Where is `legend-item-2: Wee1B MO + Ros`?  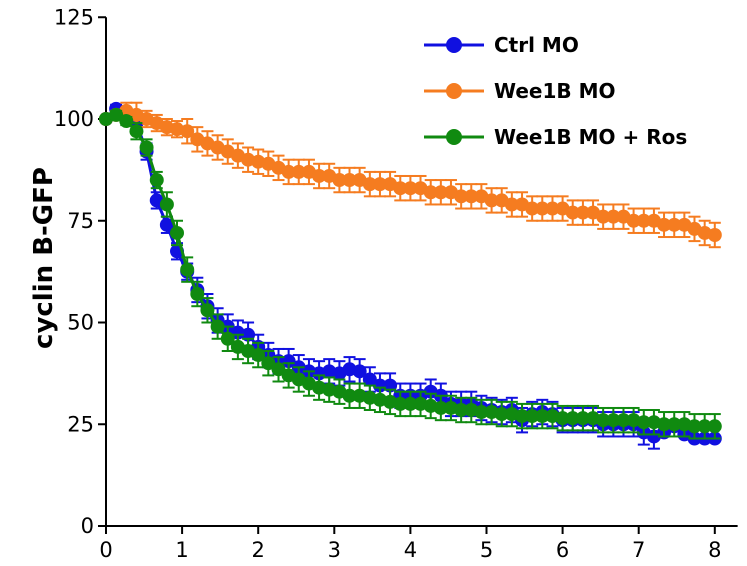
legend-item-2: Wee1B MO + Ros is located at coordinates (555, 137).